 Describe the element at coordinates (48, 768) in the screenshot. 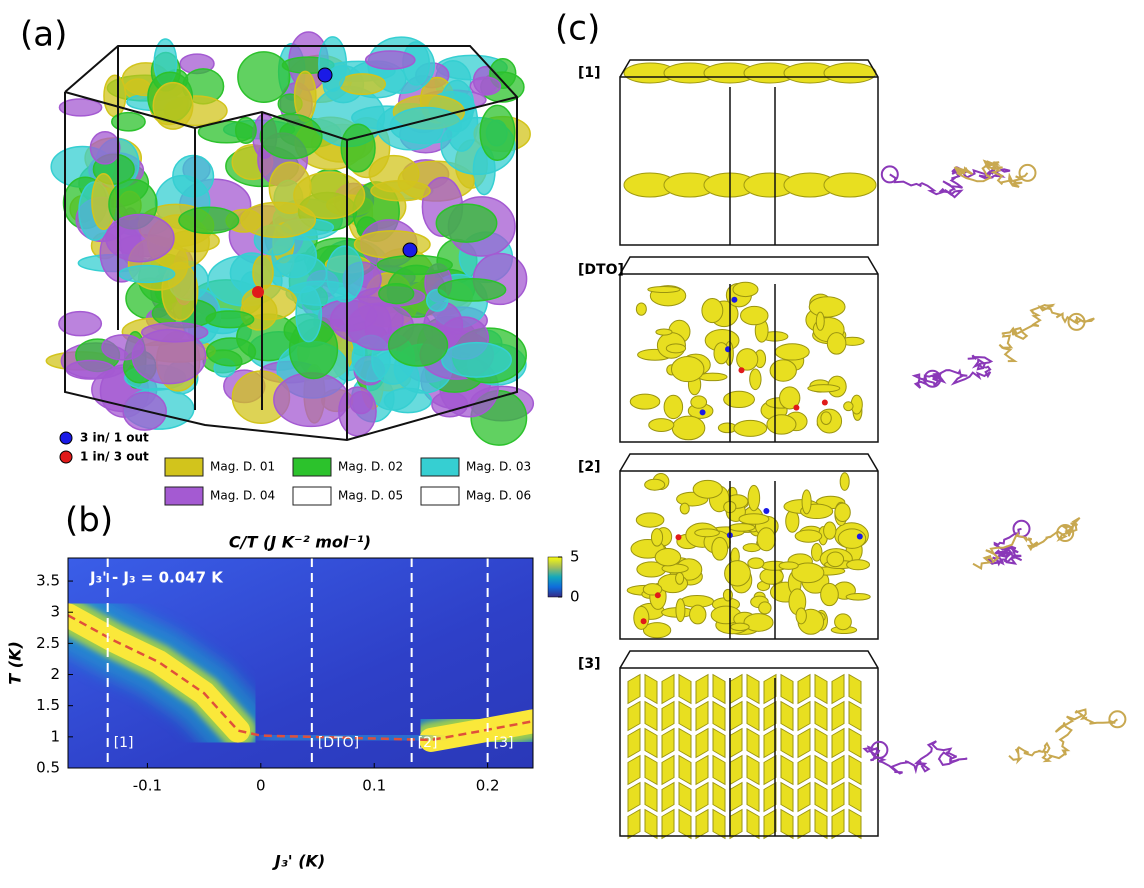

I see `y-tick-label: 0.5` at that location.